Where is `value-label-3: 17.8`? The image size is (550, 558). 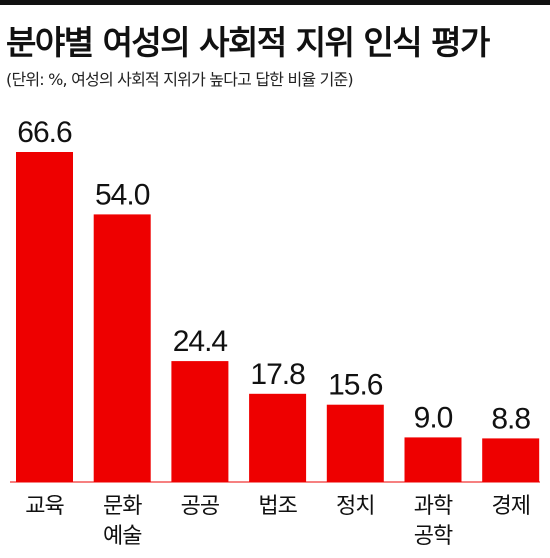 value-label-3: 17.8 is located at coordinates (277, 374).